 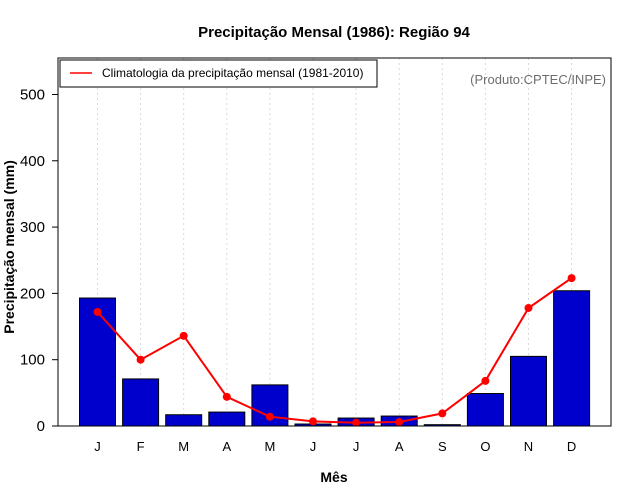 I want to click on y-tick-label: 0, so click(x=41, y=426).